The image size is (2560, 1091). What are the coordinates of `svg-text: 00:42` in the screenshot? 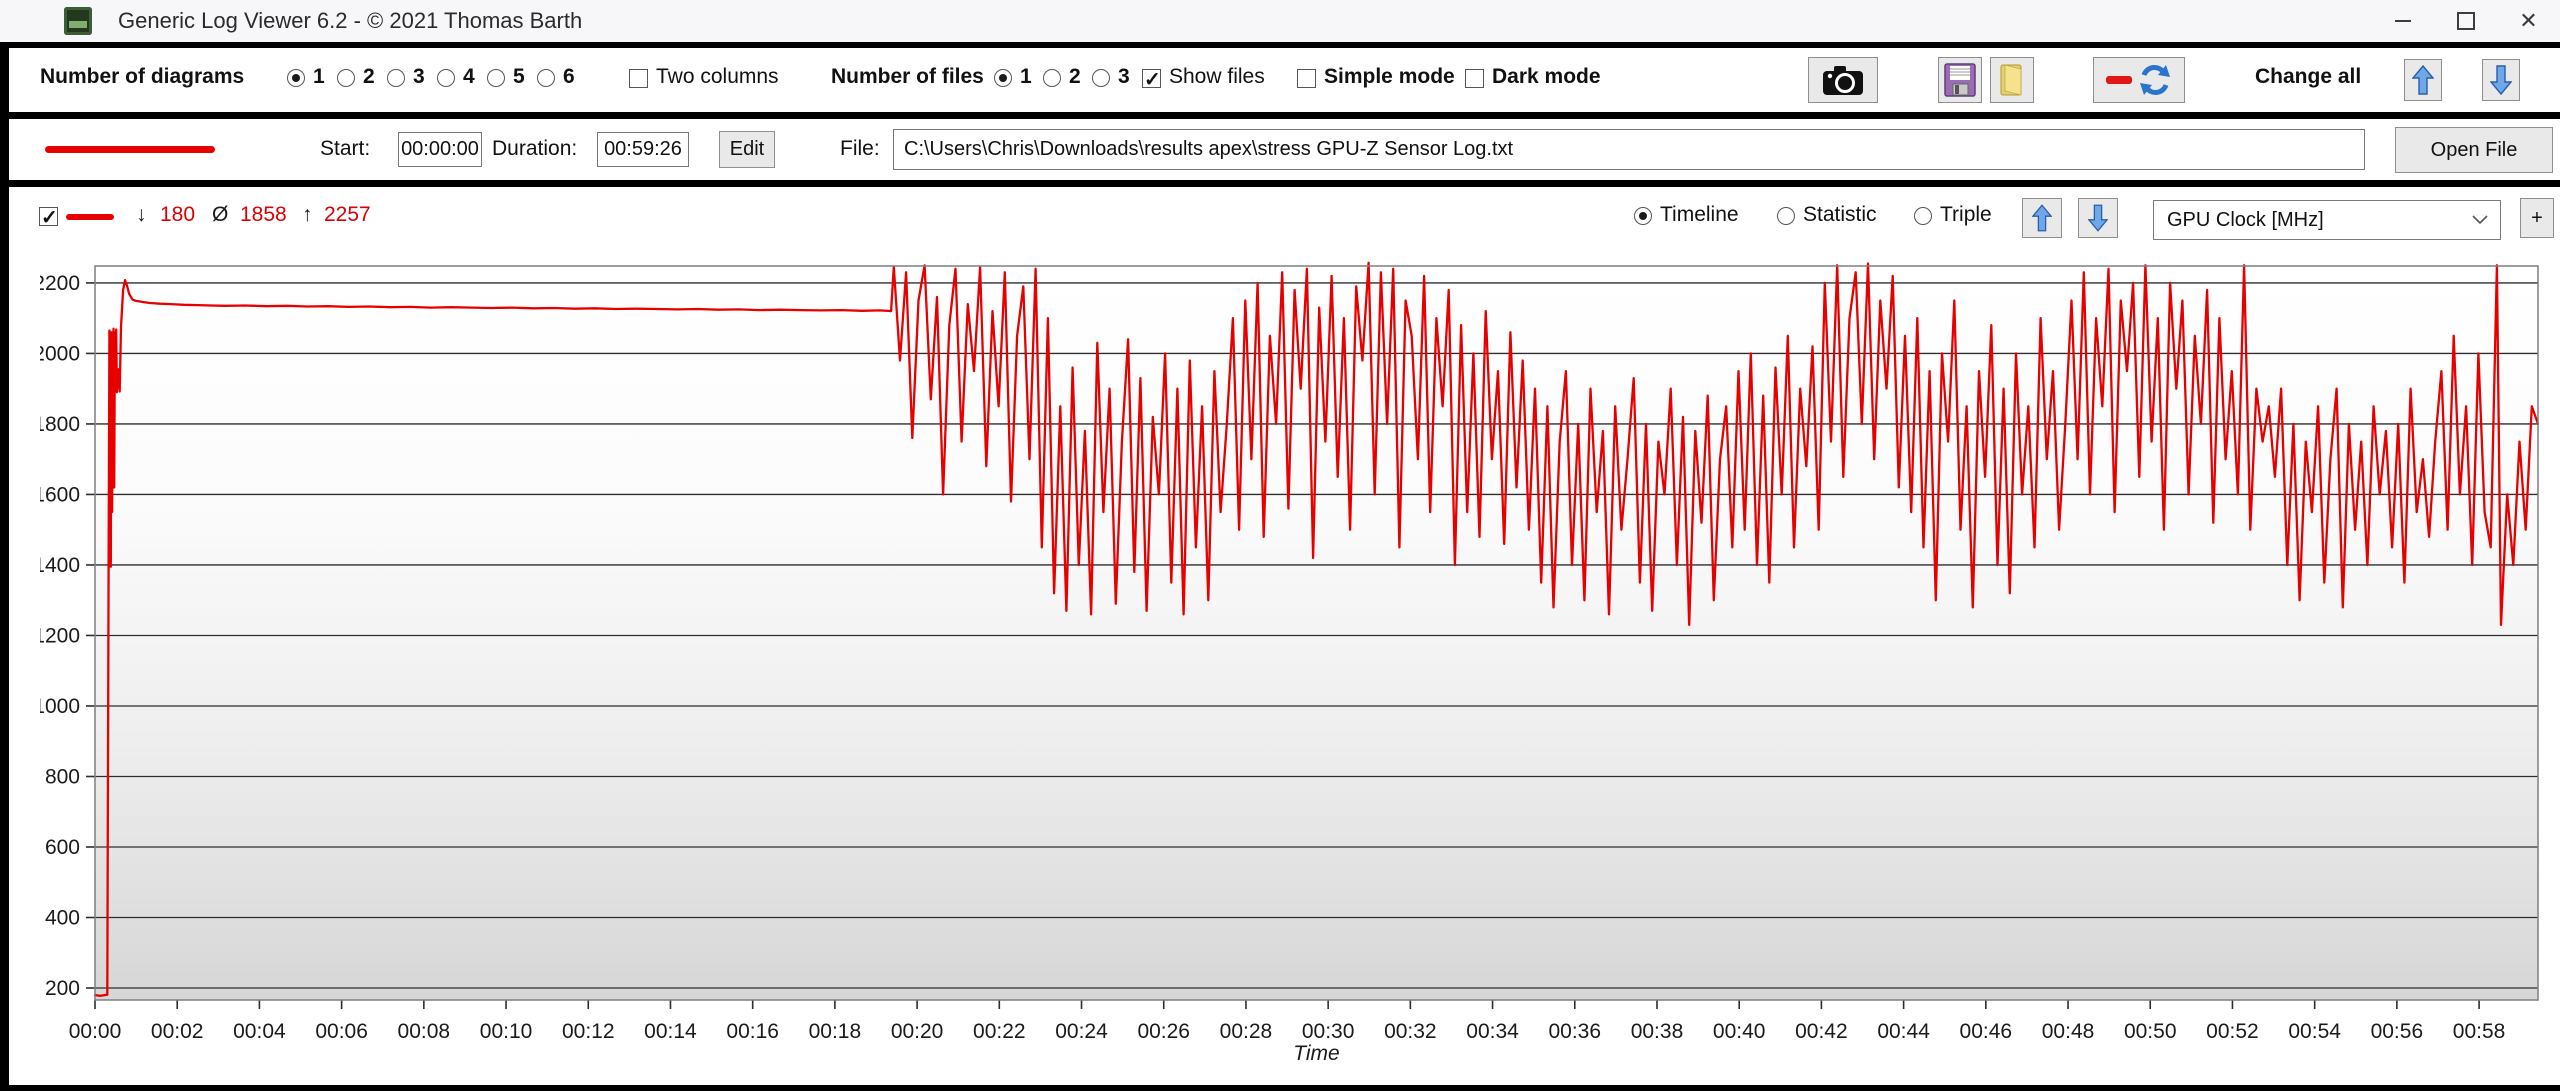 It's located at (1821, 1031).